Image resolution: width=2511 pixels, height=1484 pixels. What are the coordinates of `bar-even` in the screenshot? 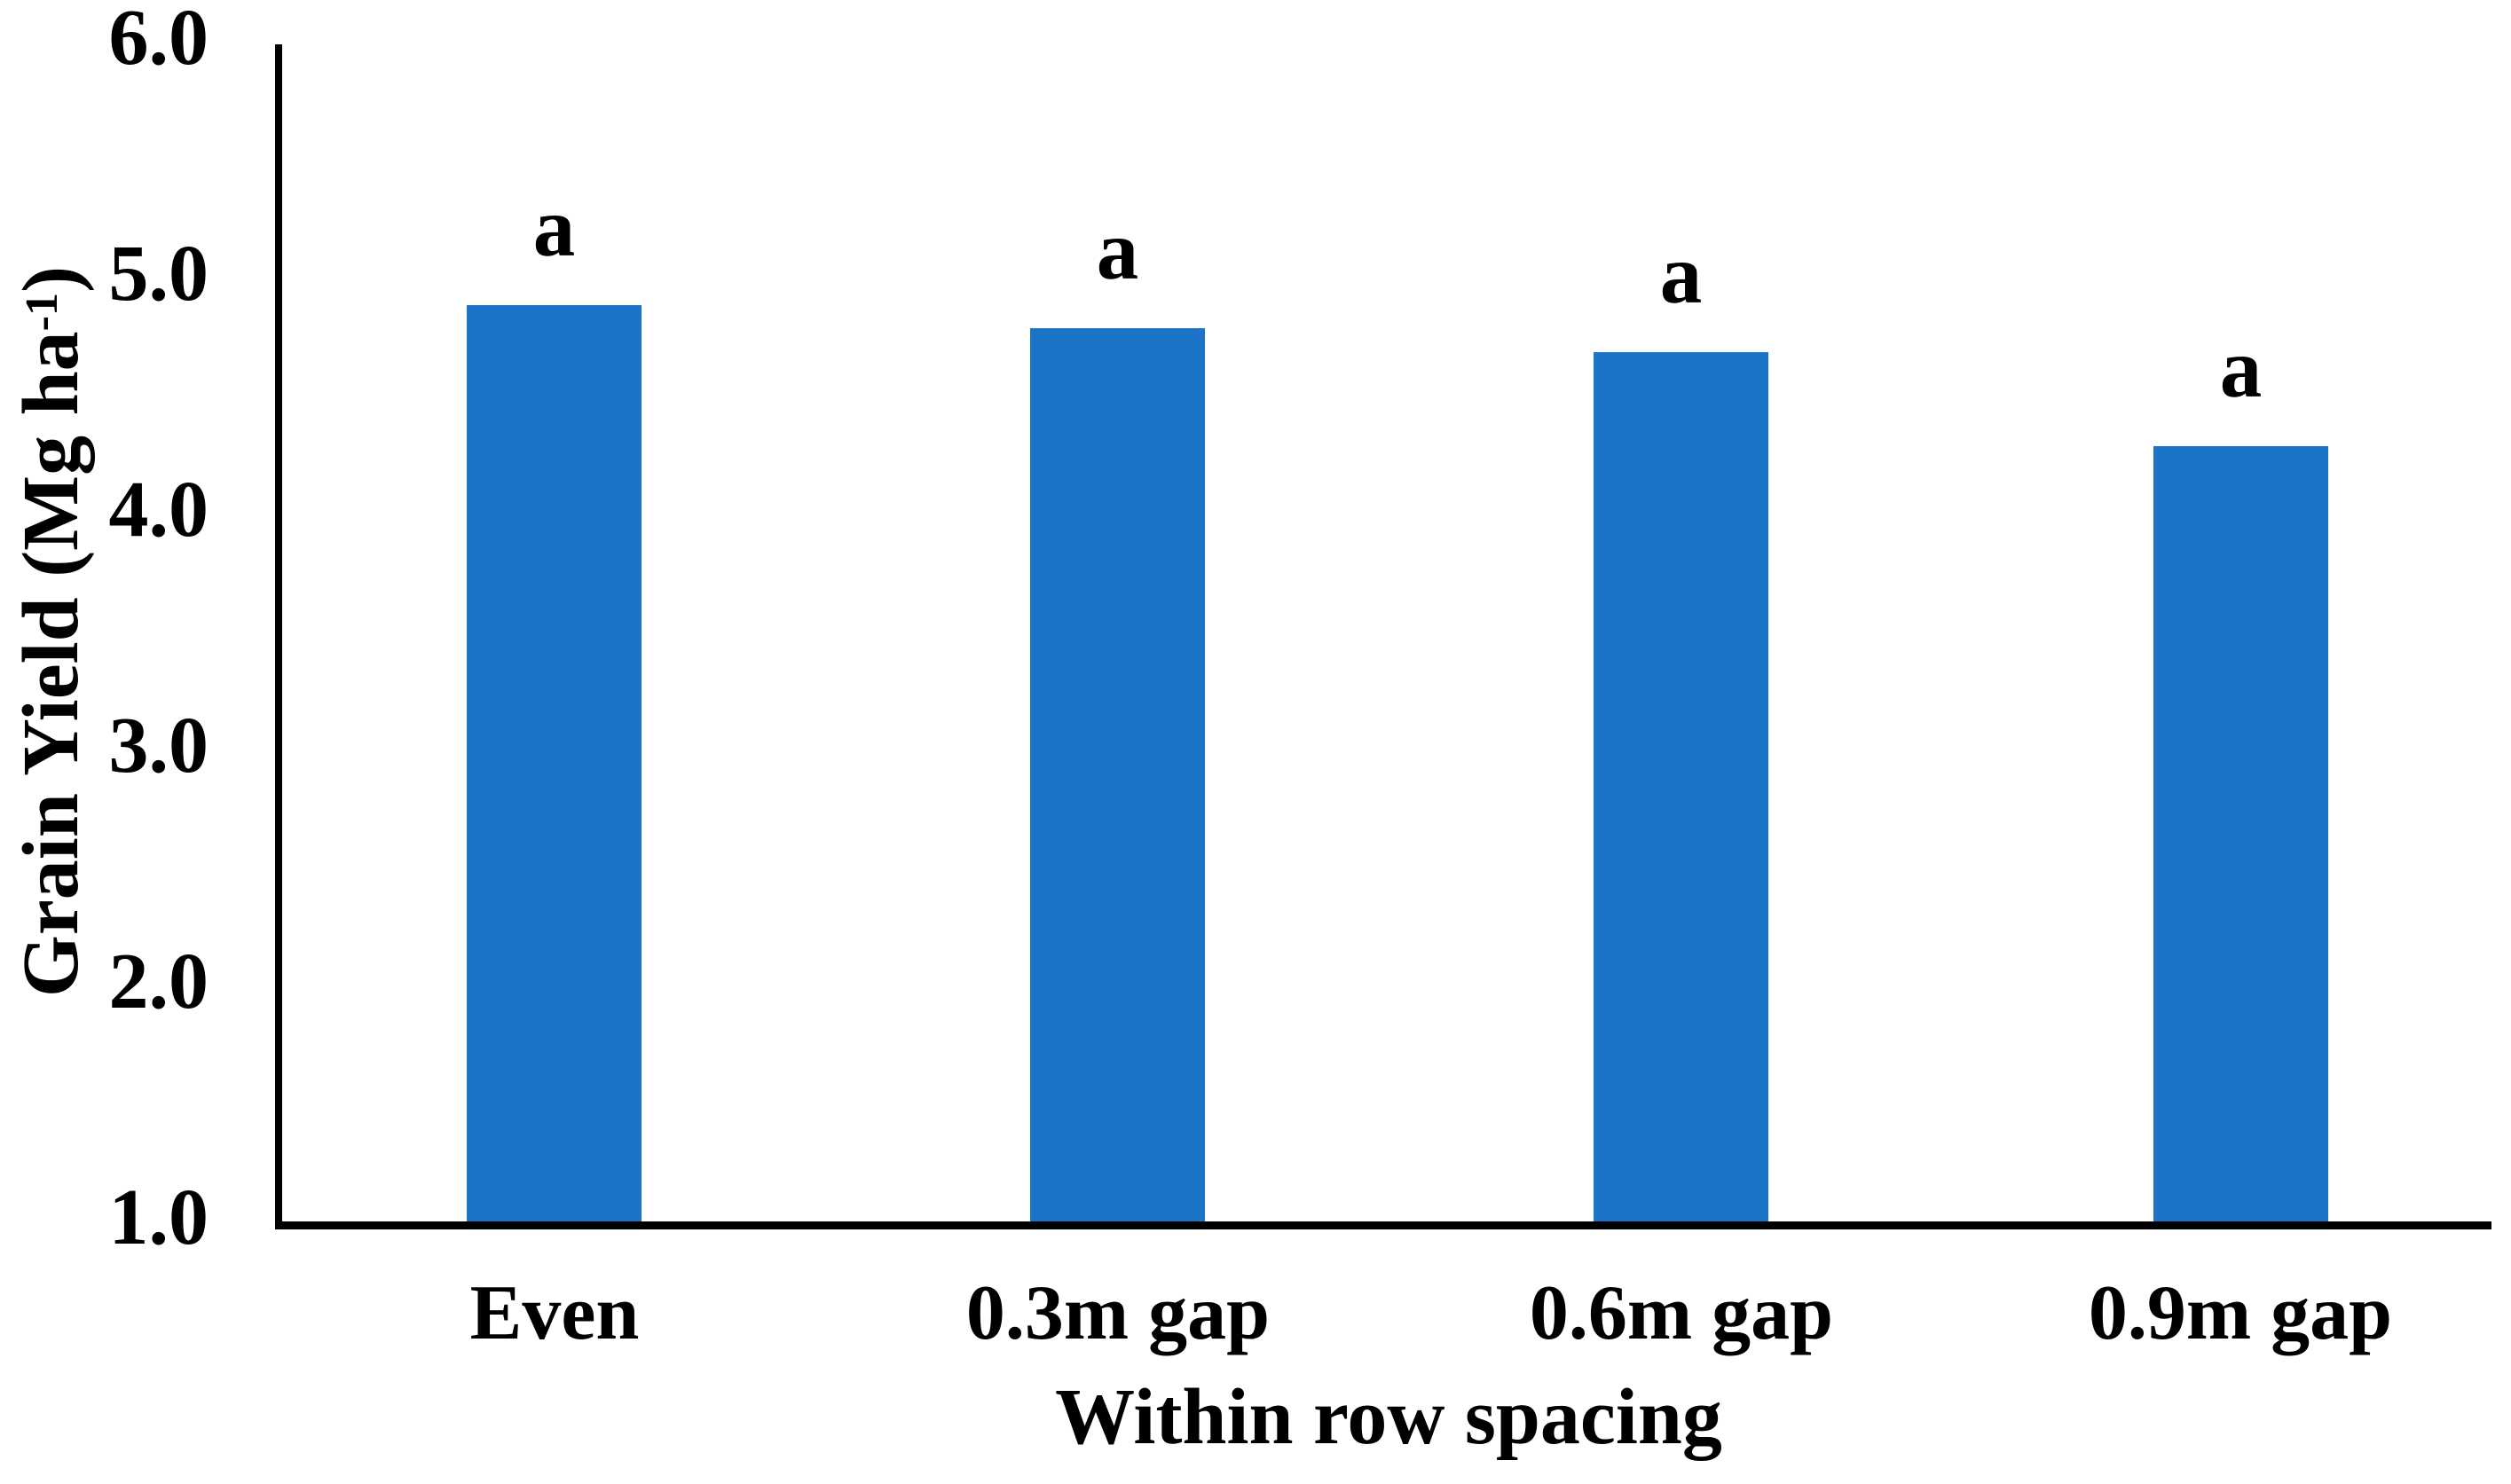 It's located at (554, 765).